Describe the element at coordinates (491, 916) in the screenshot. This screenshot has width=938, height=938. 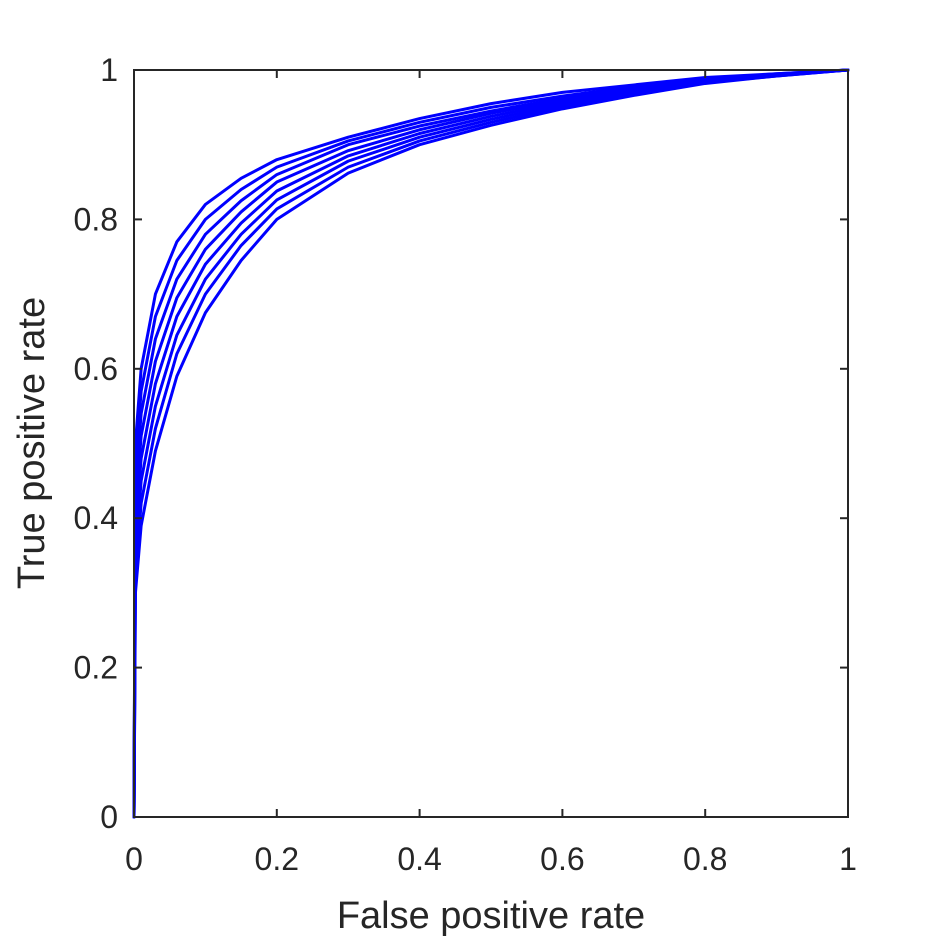
I see `x-axis-label: False positive rate` at that location.